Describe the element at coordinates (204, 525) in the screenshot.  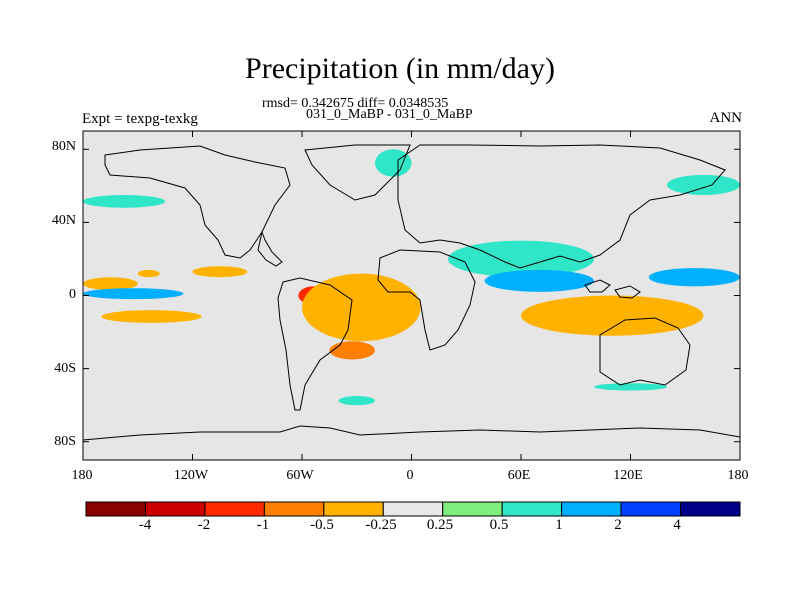
I see `colorbar-label: -2` at that location.